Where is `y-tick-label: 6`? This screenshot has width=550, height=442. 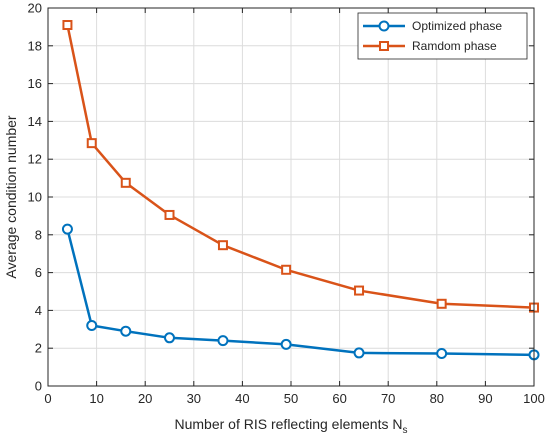 y-tick-label: 6 is located at coordinates (38, 272).